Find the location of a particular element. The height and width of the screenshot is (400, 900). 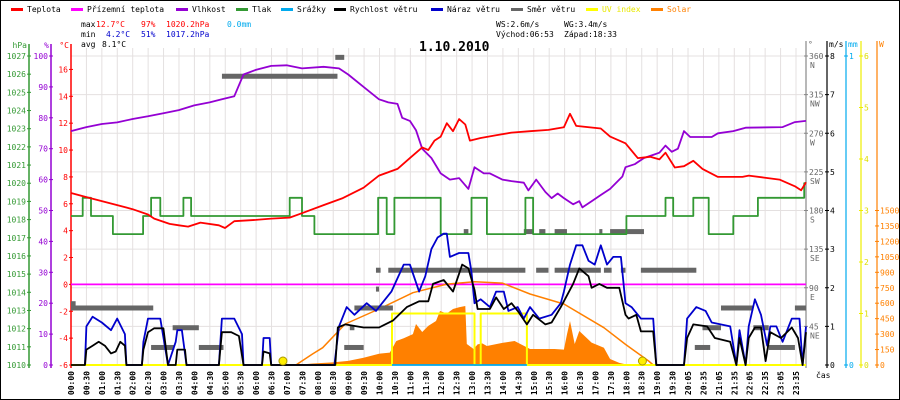

rain-axis-unit: mm is located at coordinates (853, 44).